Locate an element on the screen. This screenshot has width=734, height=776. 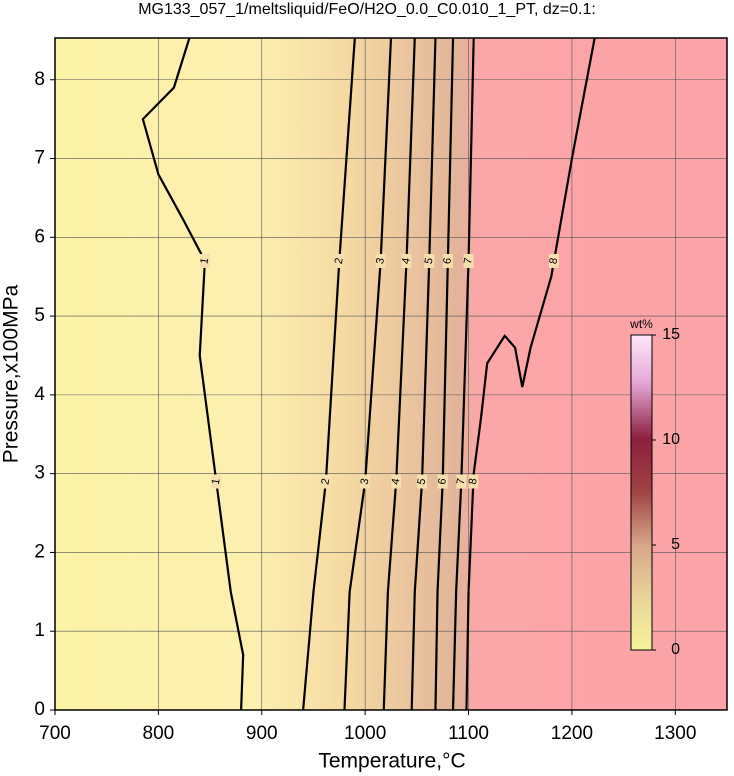
colorbar-tick-label: 0 is located at coordinates (675, 649).